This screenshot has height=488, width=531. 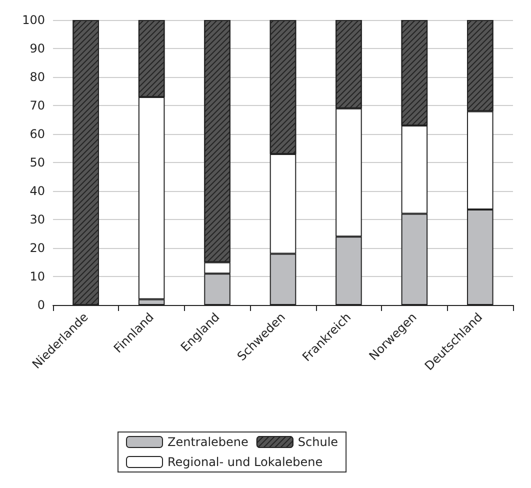 I want to click on y-tick-label: 50, so click(x=37, y=163).